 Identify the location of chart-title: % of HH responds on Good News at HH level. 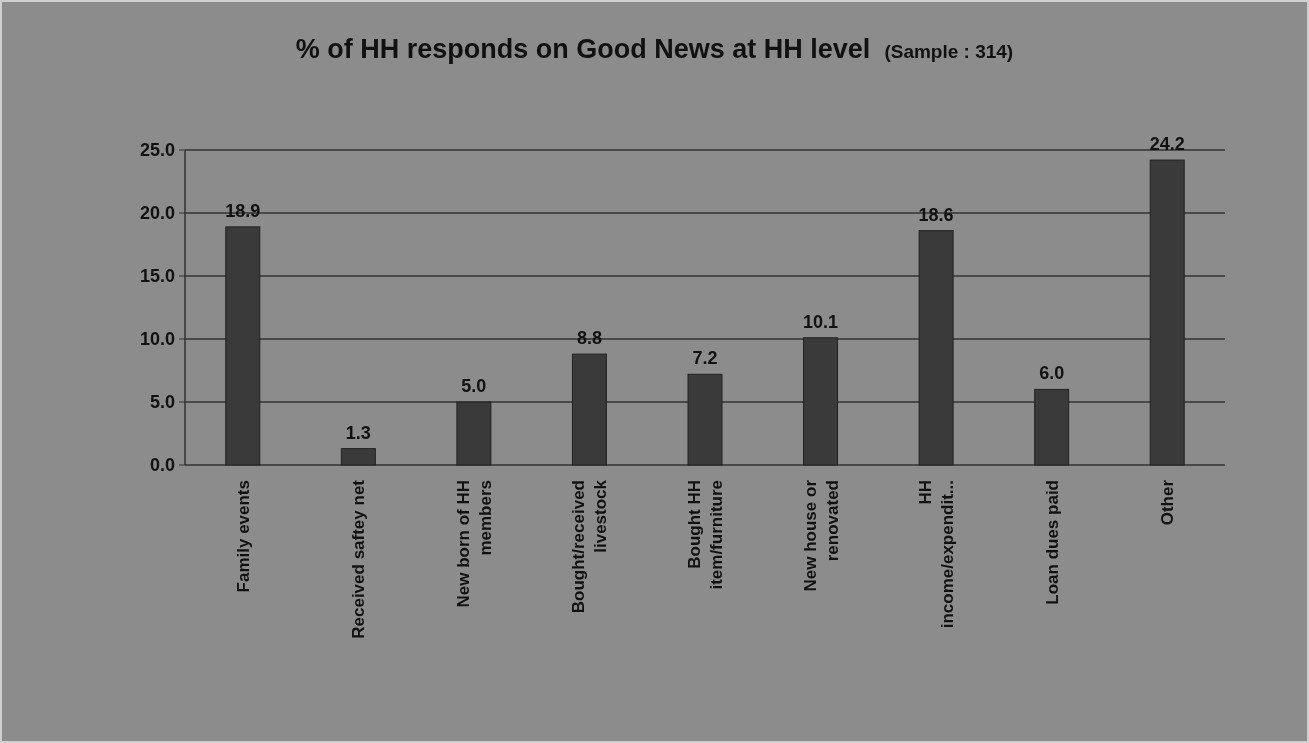
(583, 49).